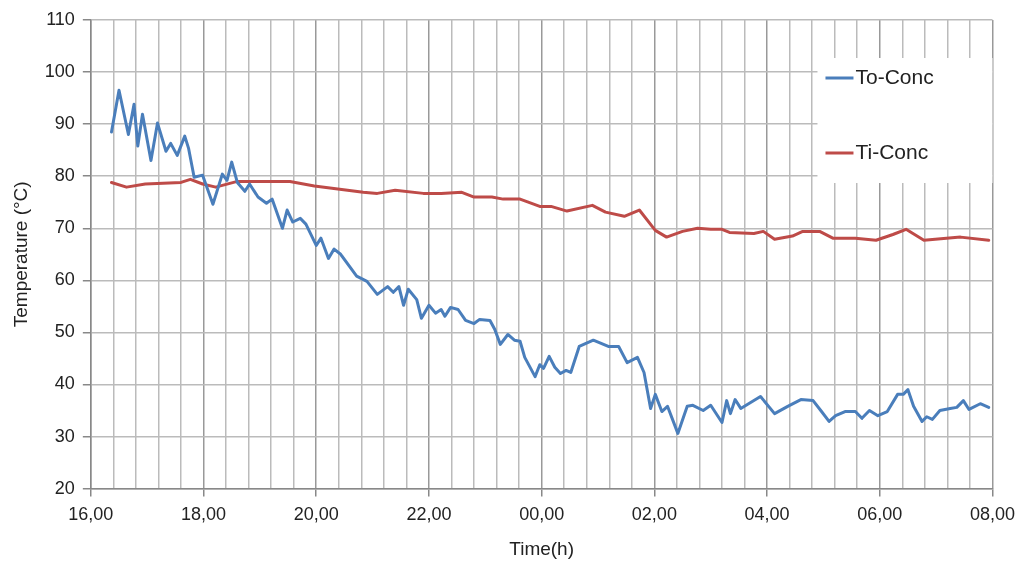 The width and height of the screenshot is (1023, 573). What do you see at coordinates (654, 514) in the screenshot?
I see `x-tick-label: 02,00` at bounding box center [654, 514].